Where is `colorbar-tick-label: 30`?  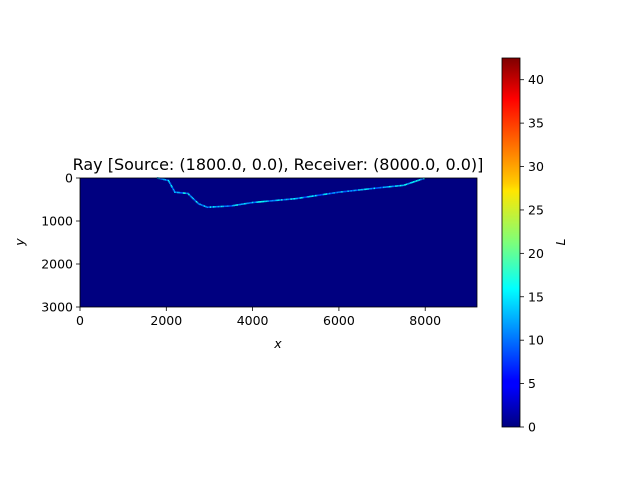
colorbar-tick-label: 30 is located at coordinates (536, 166).